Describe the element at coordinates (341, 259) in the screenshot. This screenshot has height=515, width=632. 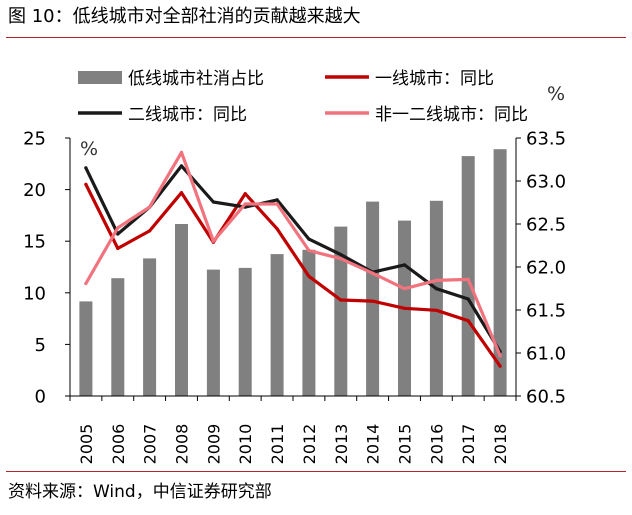
I see `series-3-point-2013` at that location.